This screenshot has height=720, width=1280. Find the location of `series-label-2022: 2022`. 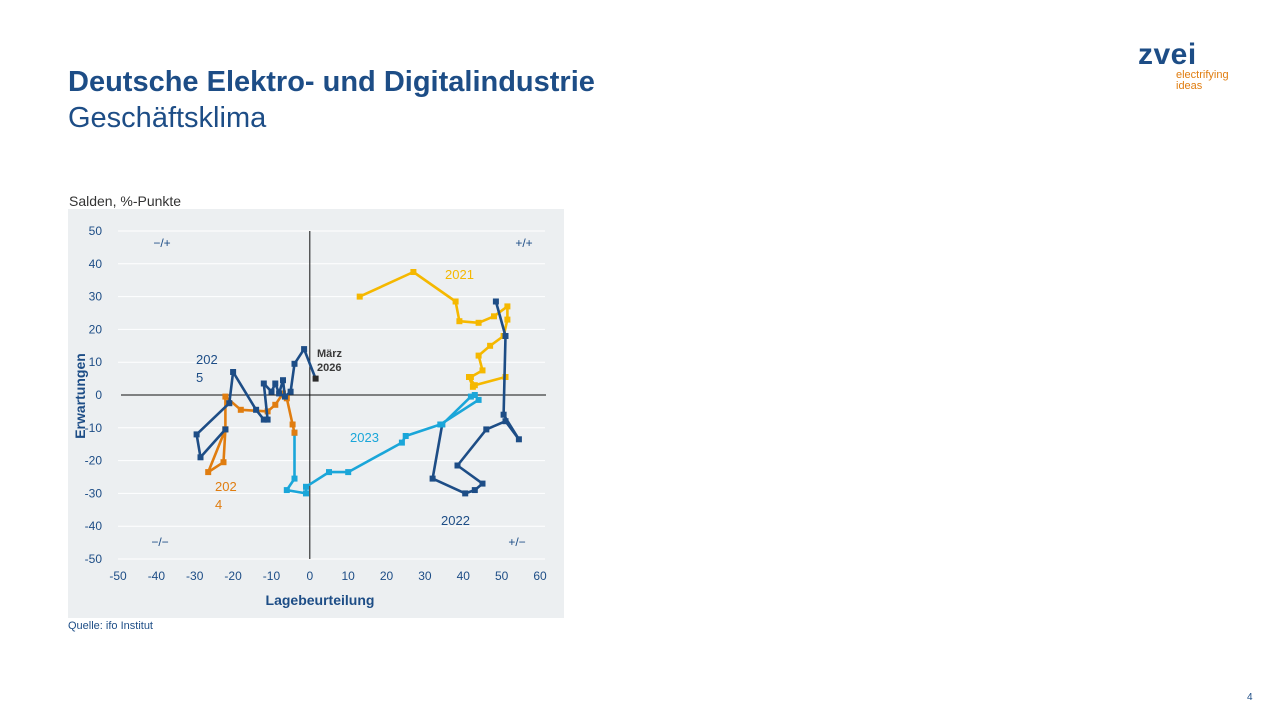

series-label-2022: 2022 is located at coordinates (455, 520).